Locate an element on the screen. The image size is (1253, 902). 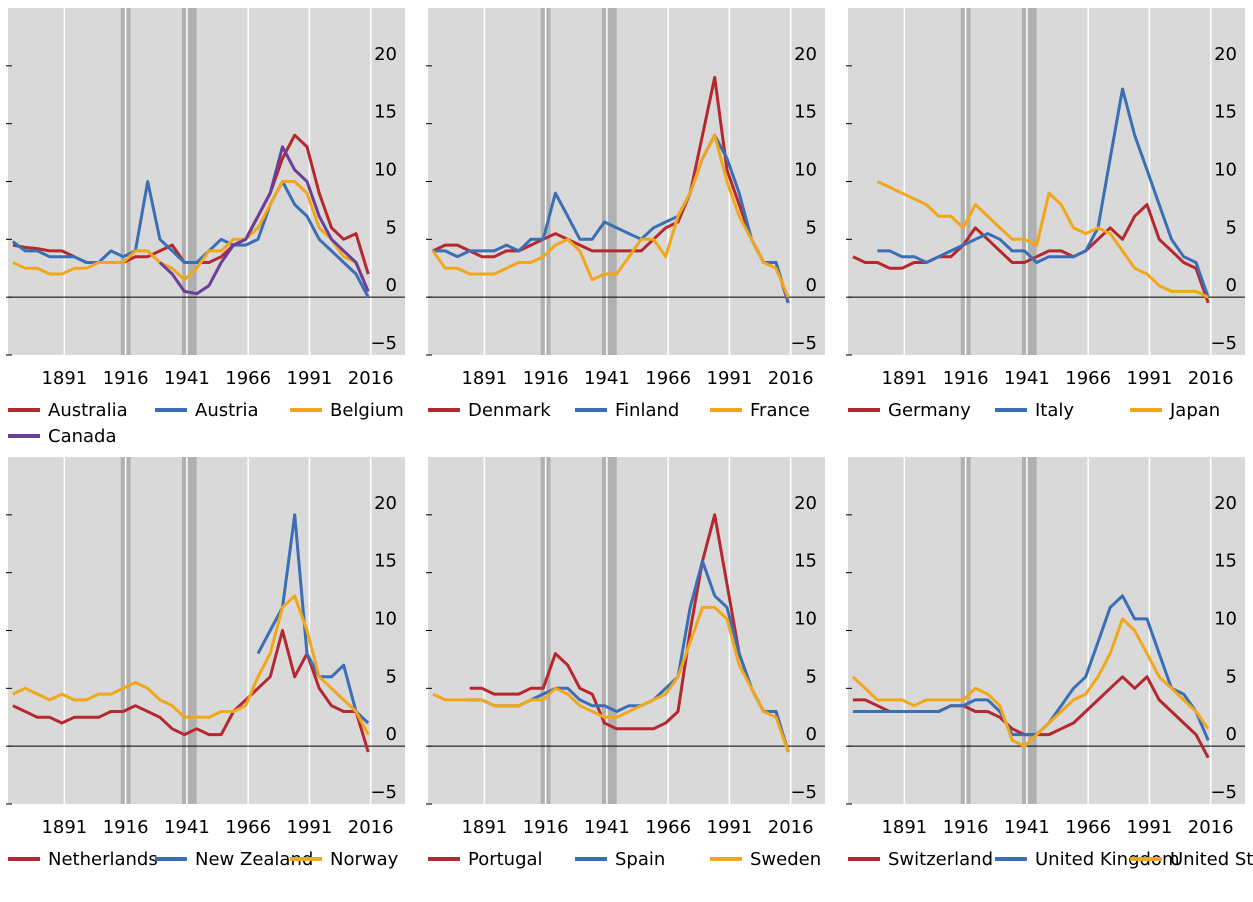
legend-label: Portugal is located at coordinates (505, 859).